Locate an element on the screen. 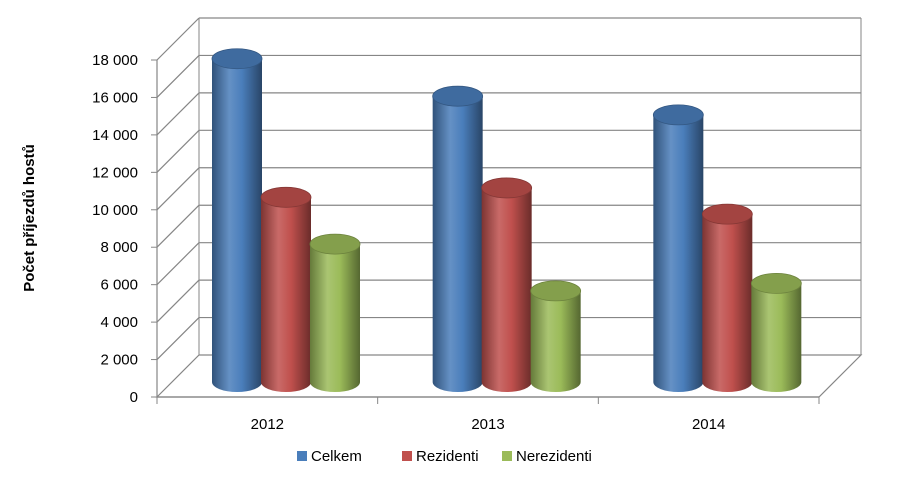 The width and height of the screenshot is (904, 486). bar-celkem-2012 is located at coordinates (237, 220).